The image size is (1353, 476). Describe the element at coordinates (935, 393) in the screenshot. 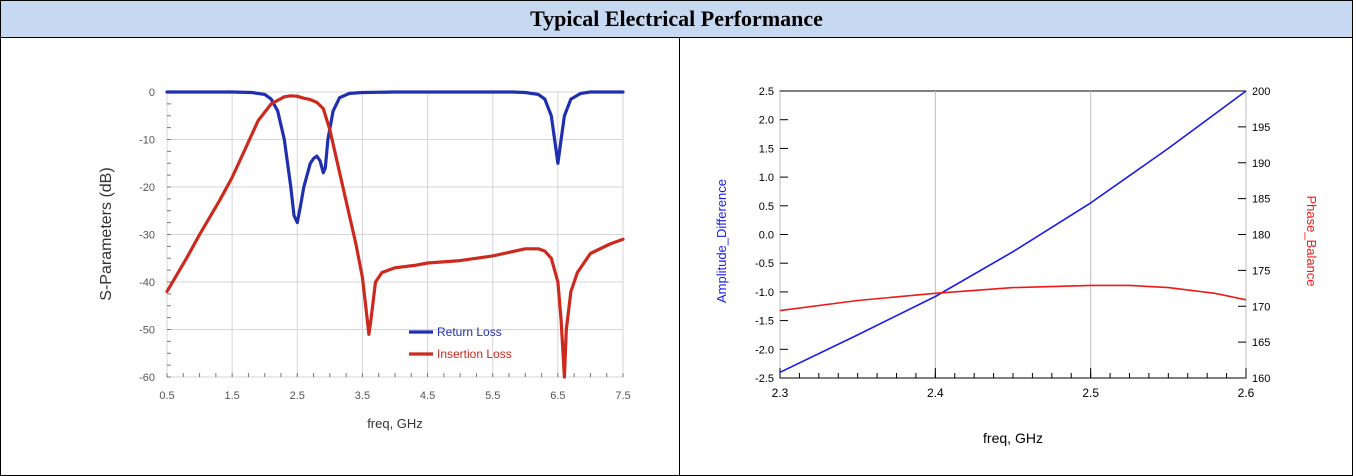

I see `x-tick-label: 2.4` at that location.